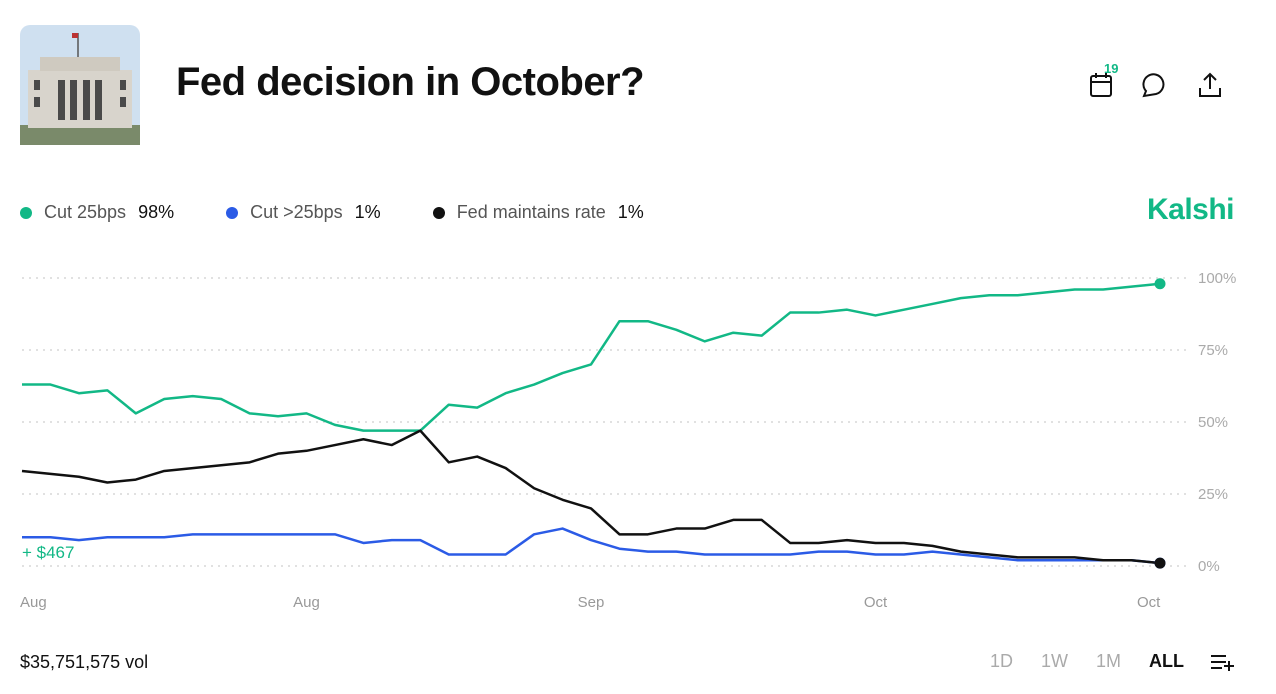  What do you see at coordinates (1213, 350) in the screenshot?
I see `y-tick-label: 75%` at bounding box center [1213, 350].